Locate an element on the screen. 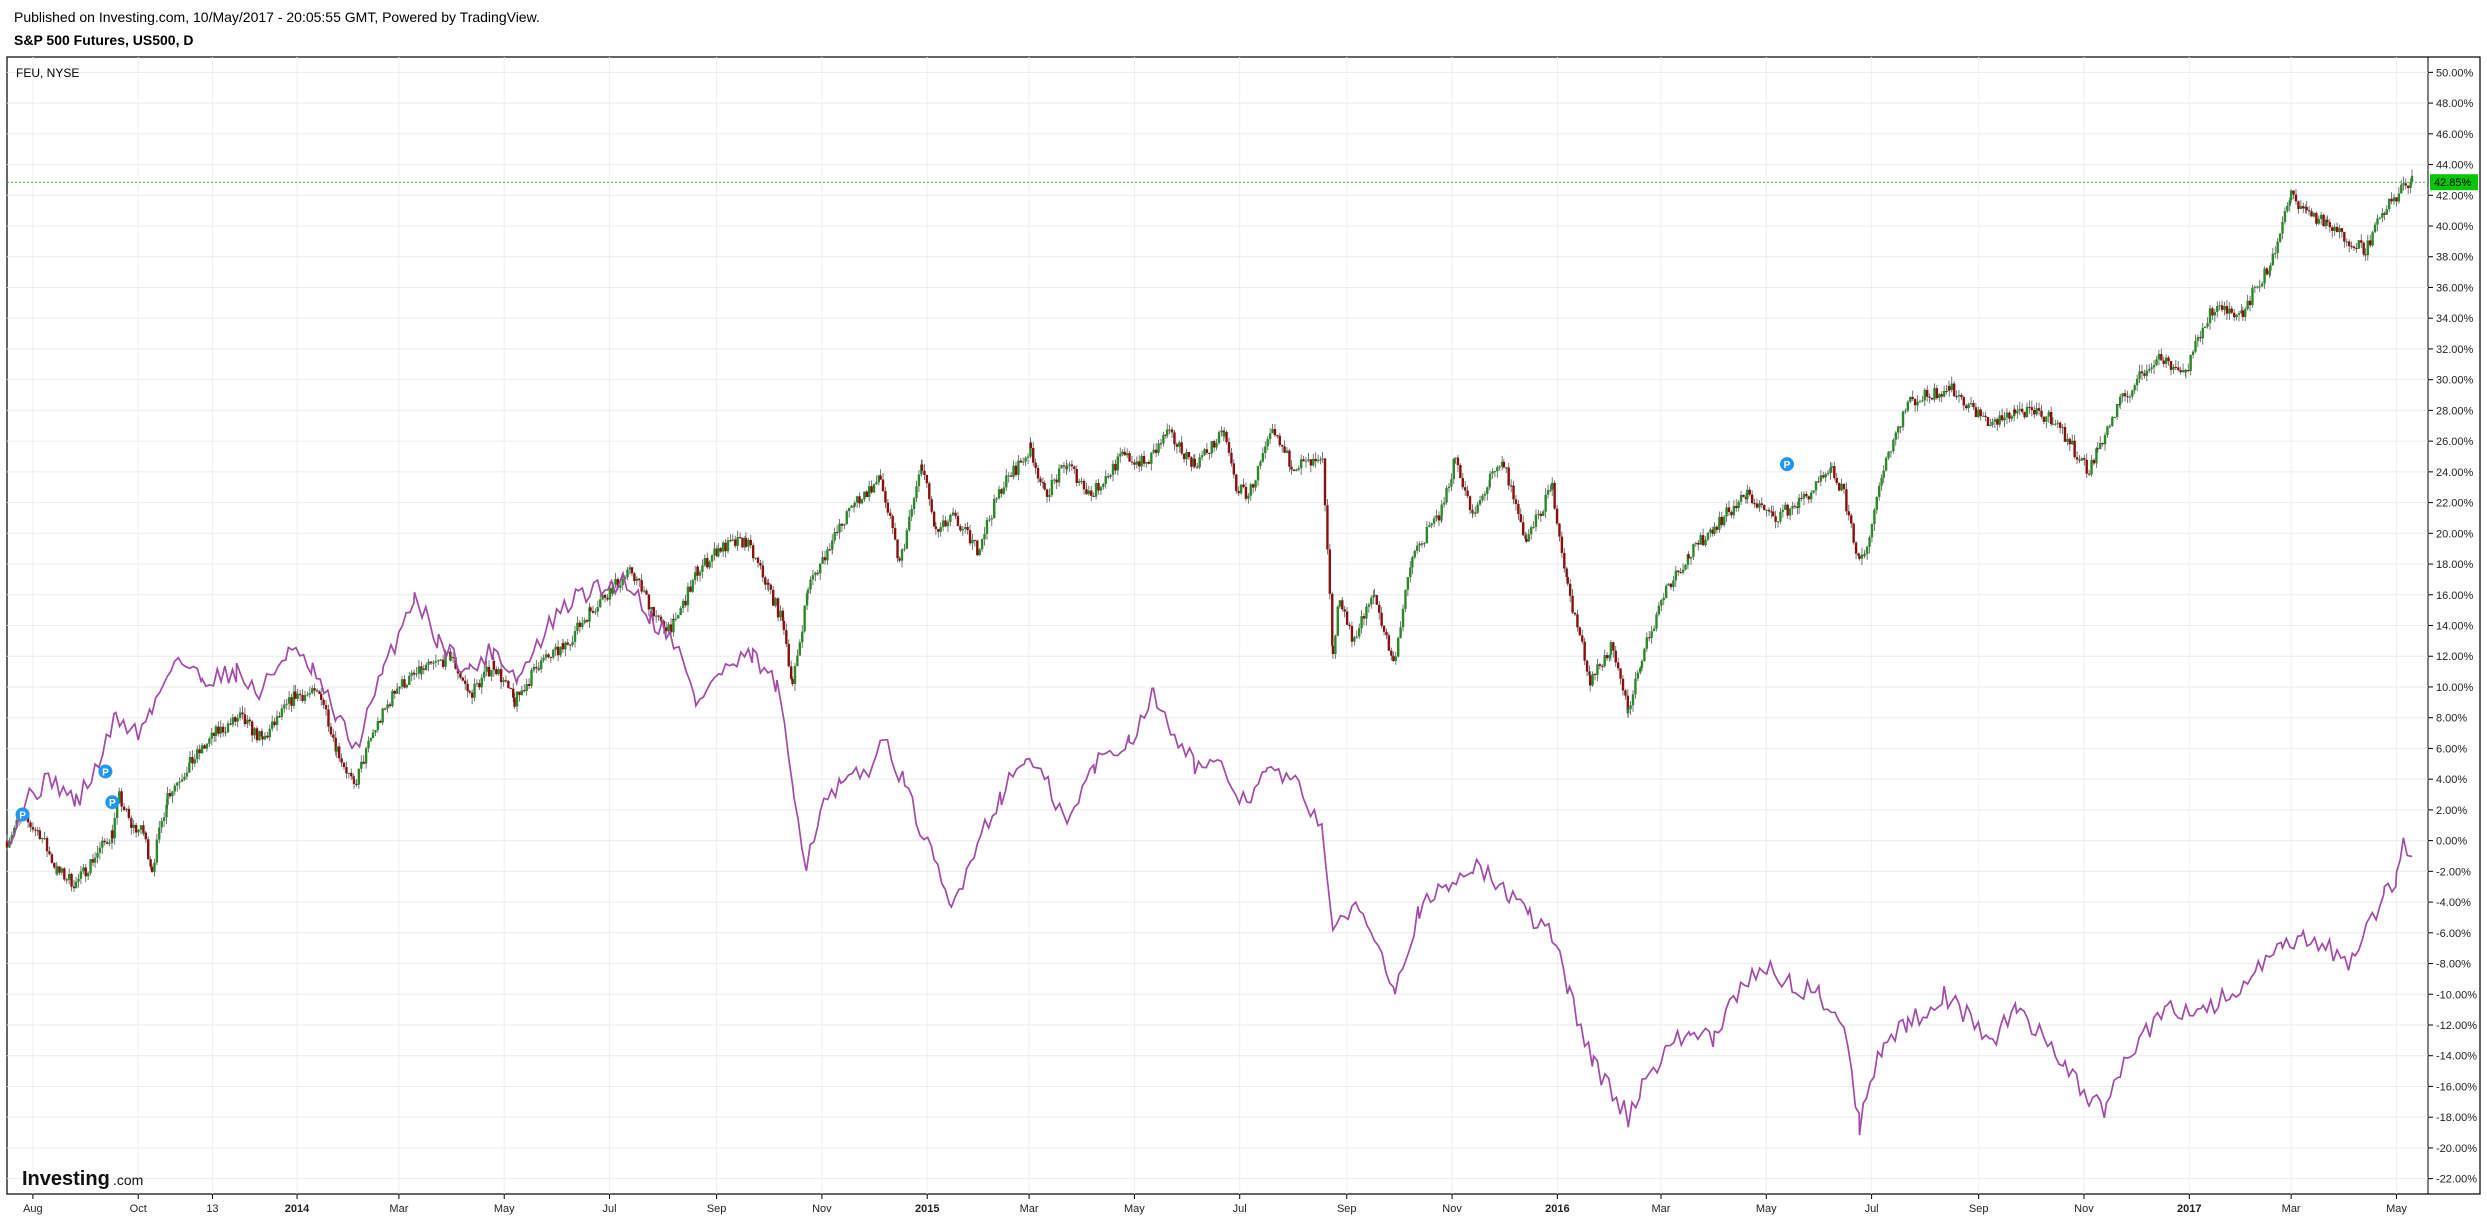 Image resolution: width=2487 pixels, height=1224 pixels. x-tick-label: 13 is located at coordinates (212, 1209).